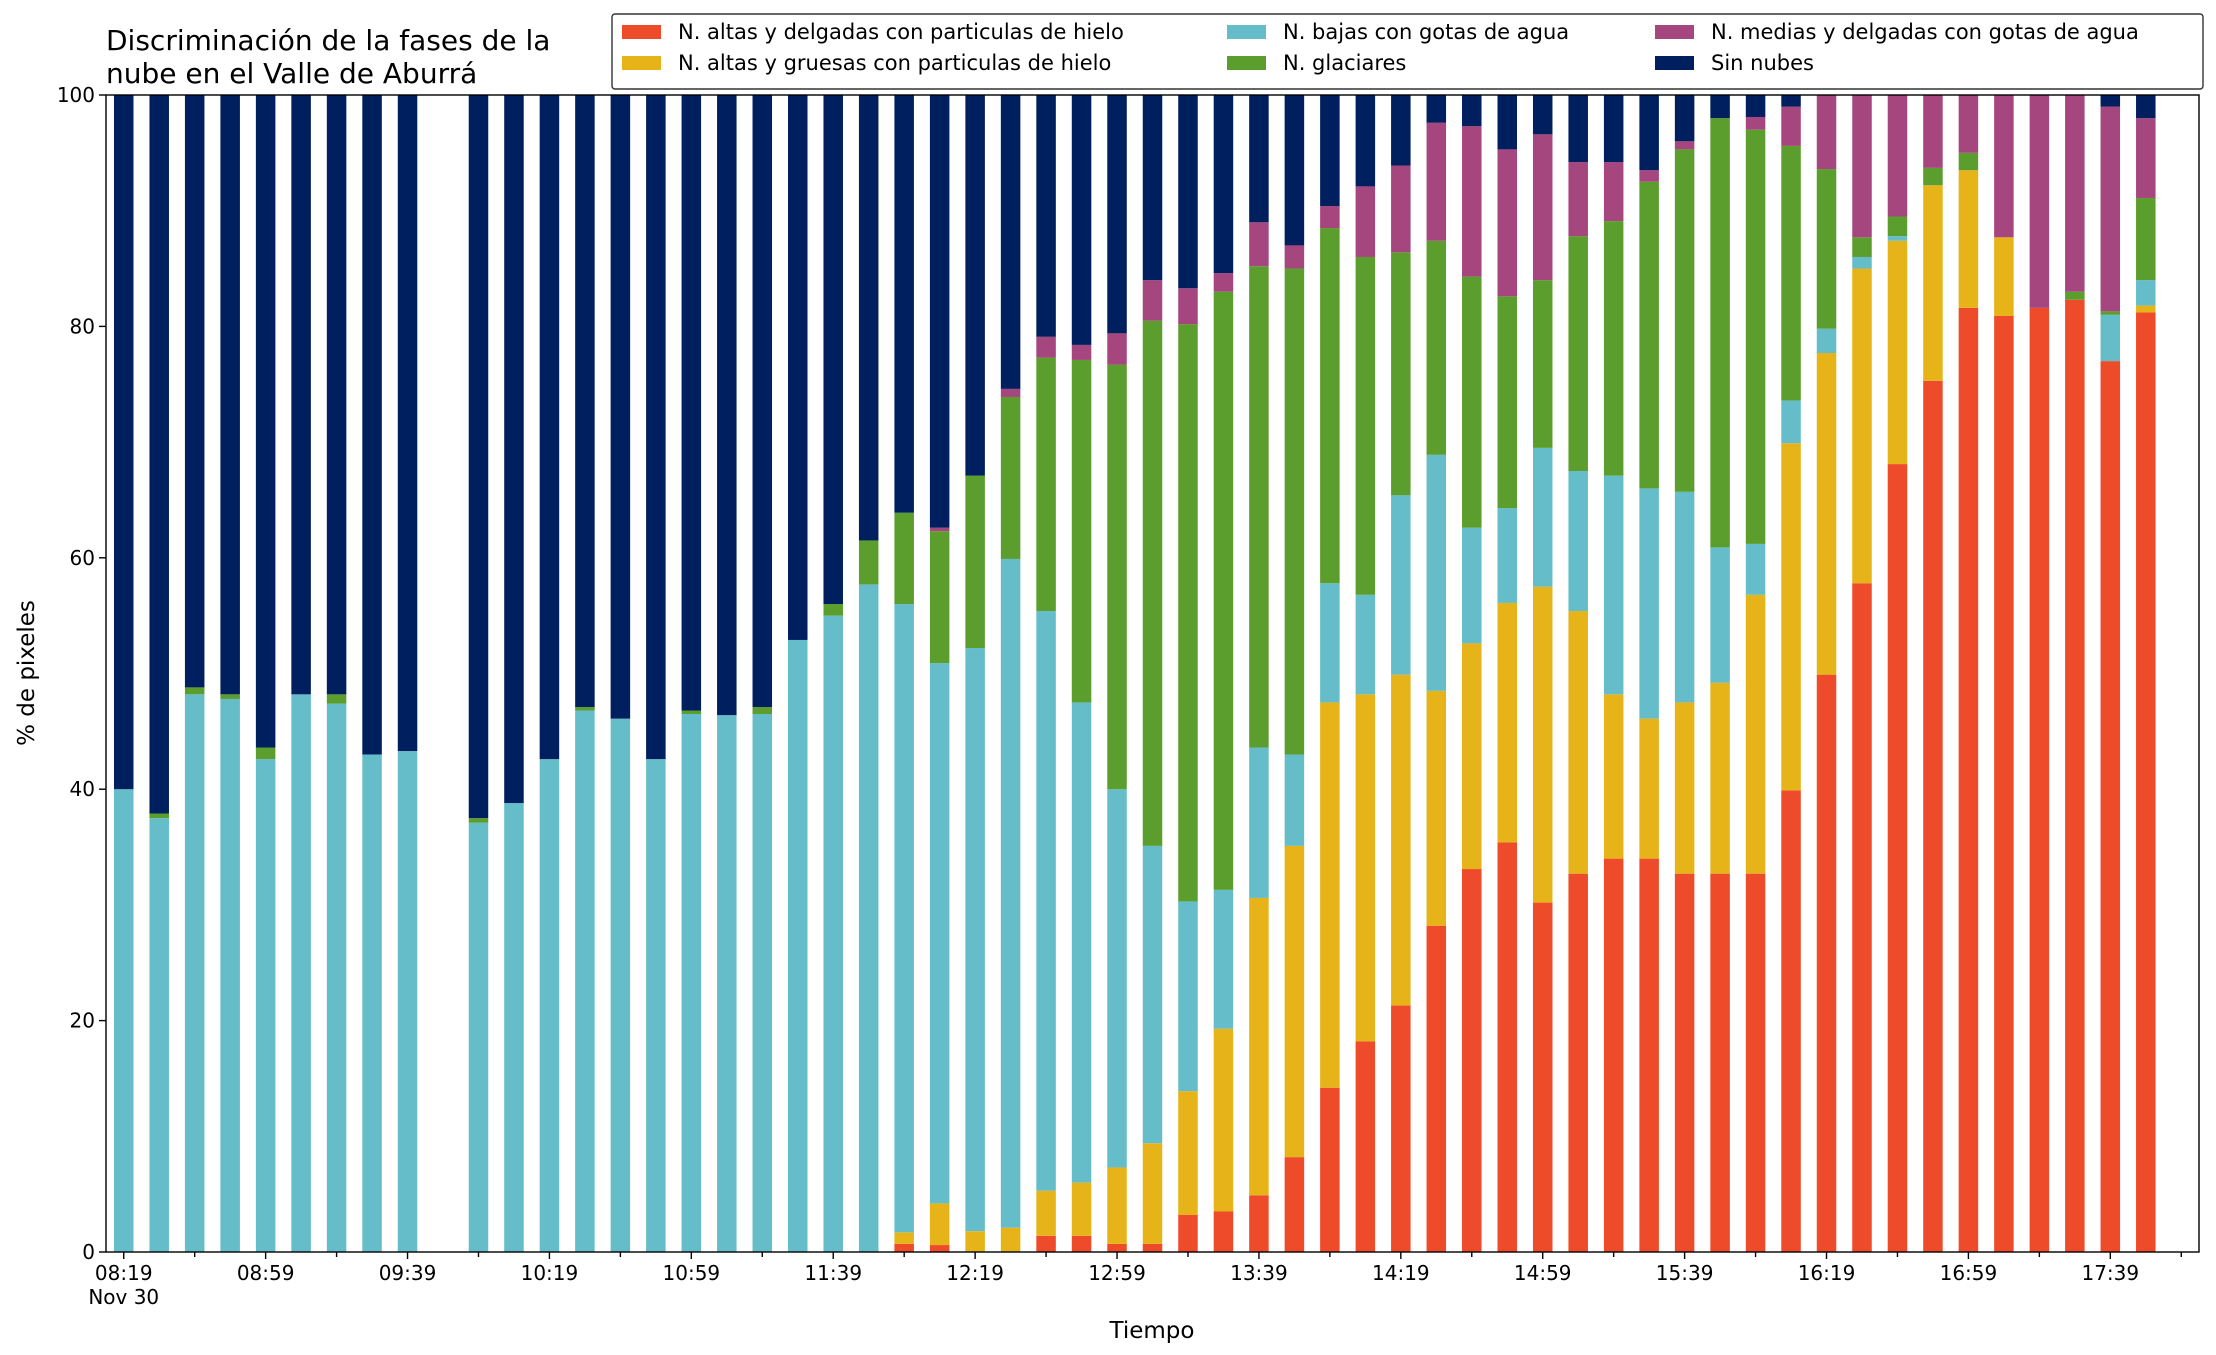 The width and height of the screenshot is (2216, 1355). What do you see at coordinates (975, 1273) in the screenshot?
I see `x-tick-label: 12:19` at bounding box center [975, 1273].